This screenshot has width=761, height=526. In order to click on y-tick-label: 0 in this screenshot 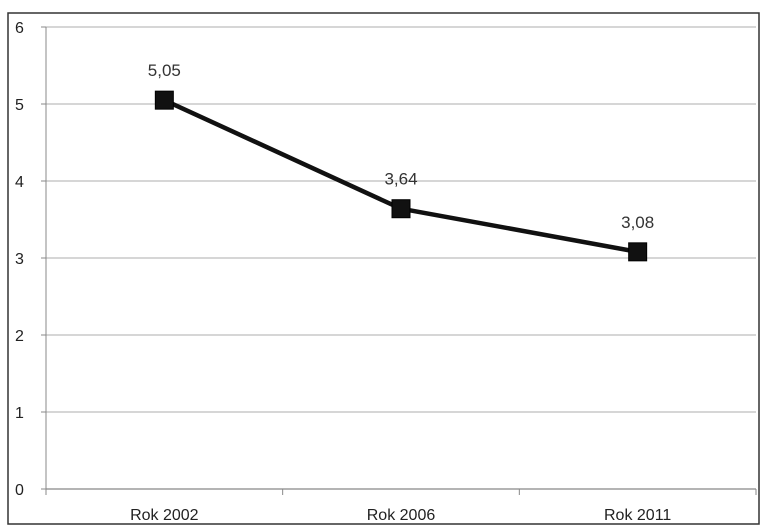, I will do `click(19, 490)`.